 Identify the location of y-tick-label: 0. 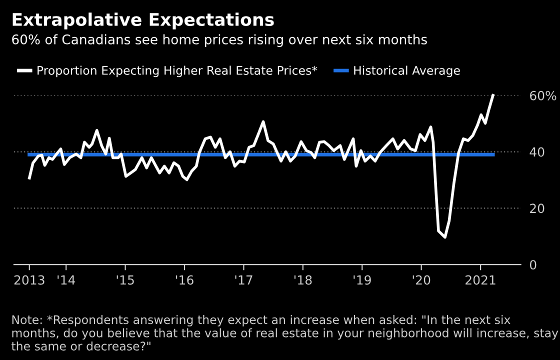
(533, 265).